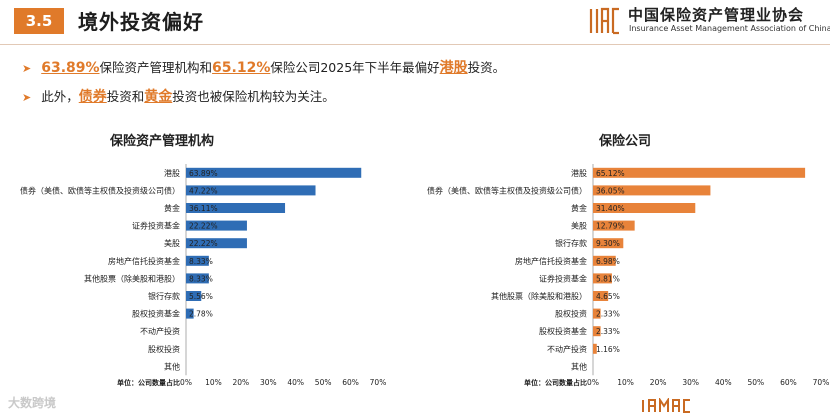 The height and width of the screenshot is (418, 830). I want to click on data-label: 6.98%, so click(608, 261).